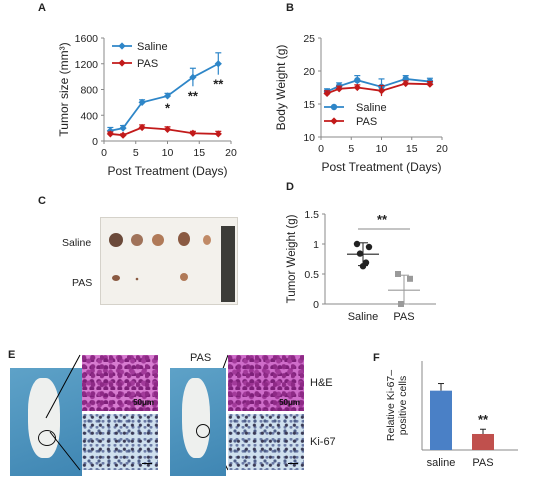  What do you see at coordinates (89, 91) in the screenshot?
I see `y-tick-label: 800` at bounding box center [89, 91].